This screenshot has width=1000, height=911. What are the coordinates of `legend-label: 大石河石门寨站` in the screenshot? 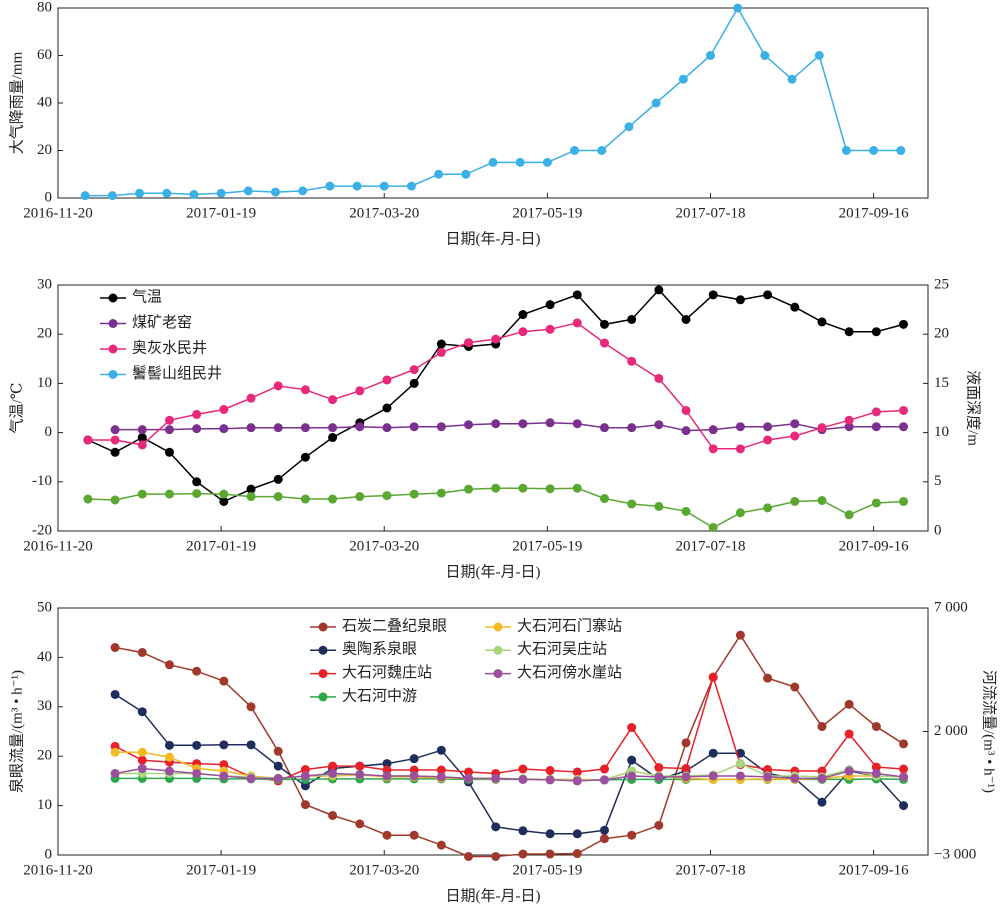 It's located at (569, 625).